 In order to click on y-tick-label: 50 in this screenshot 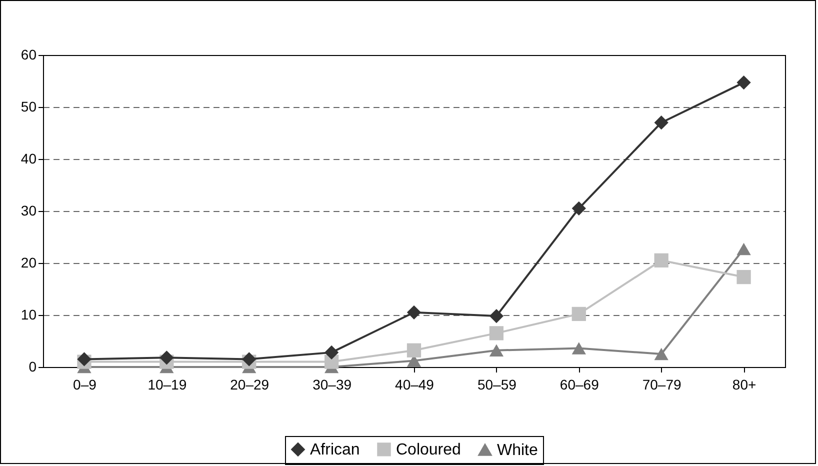, I will do `click(28, 106)`.